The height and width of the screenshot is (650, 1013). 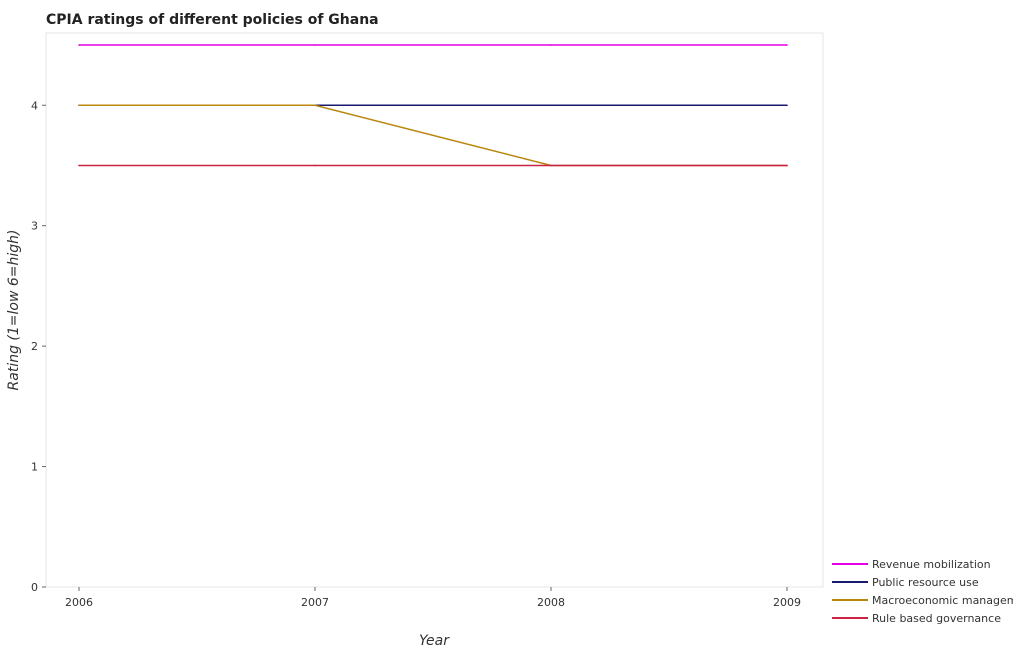 I want to click on x-tick-label: 2007, so click(x=315, y=602).